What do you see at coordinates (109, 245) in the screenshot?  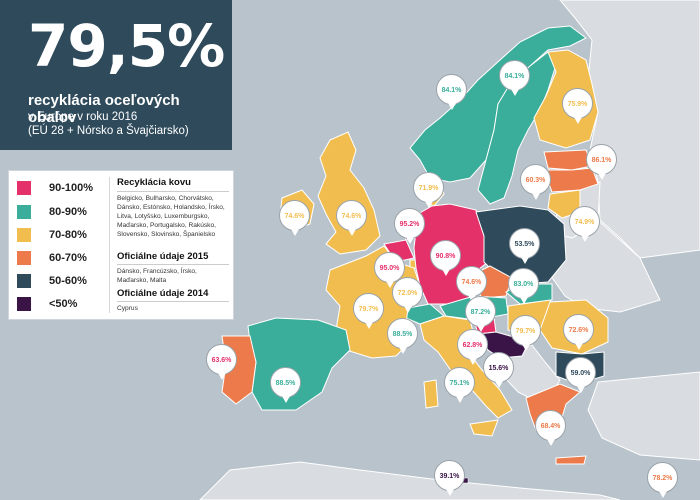 I see `legend-divider` at bounding box center [109, 245].